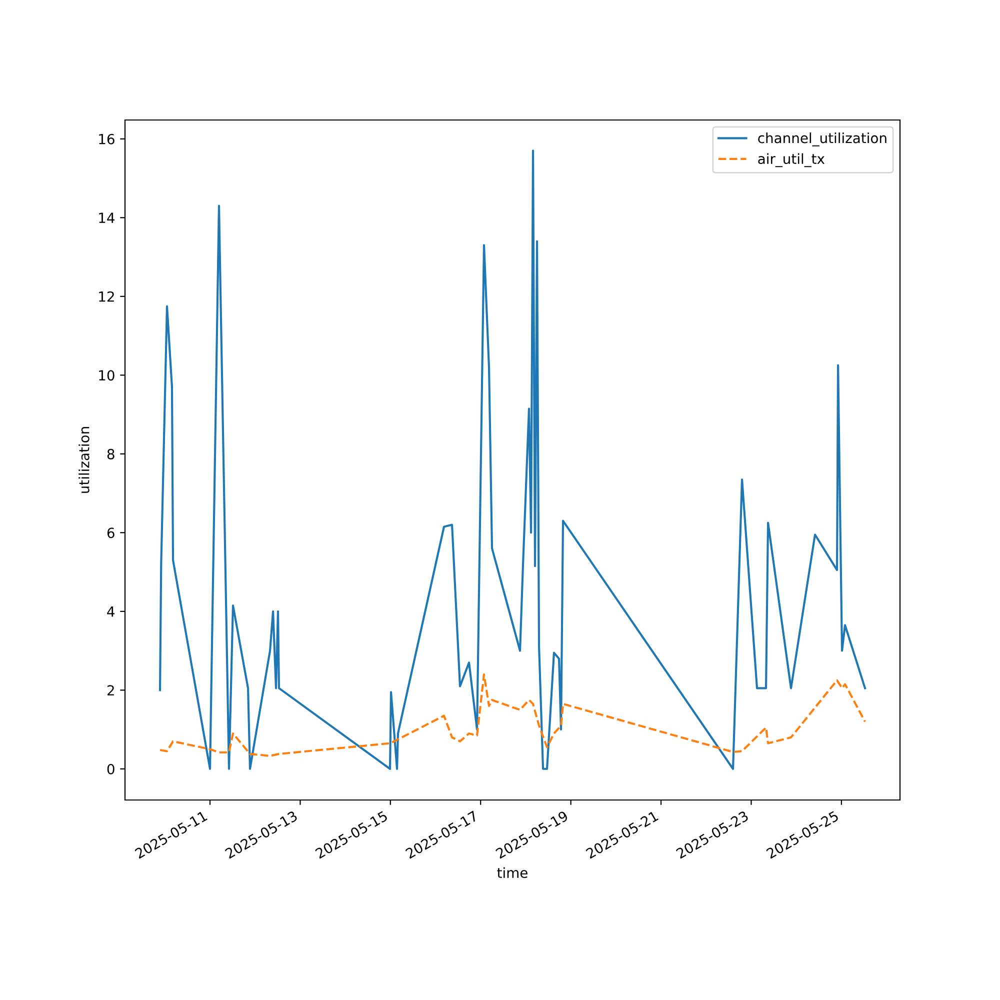 This screenshot has width=1000, height=1000. Describe the element at coordinates (110, 454) in the screenshot. I see `y-tick-label: 8` at that location.